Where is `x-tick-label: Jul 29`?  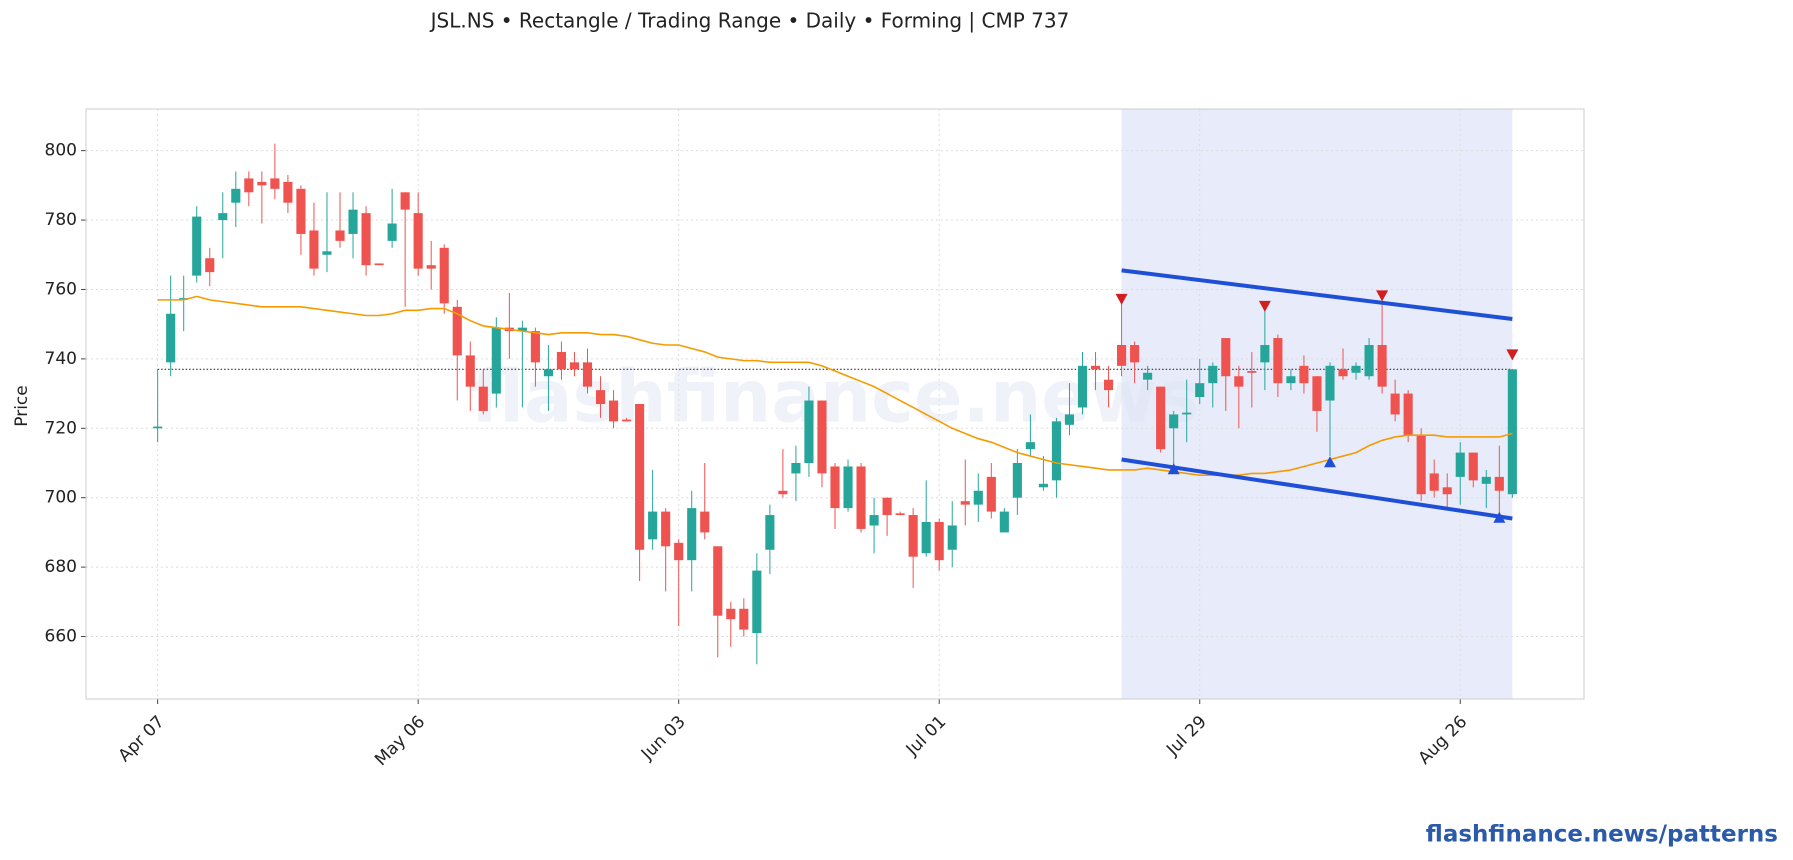
x-tick-label: Jul 29 is located at coordinates (1186, 736).